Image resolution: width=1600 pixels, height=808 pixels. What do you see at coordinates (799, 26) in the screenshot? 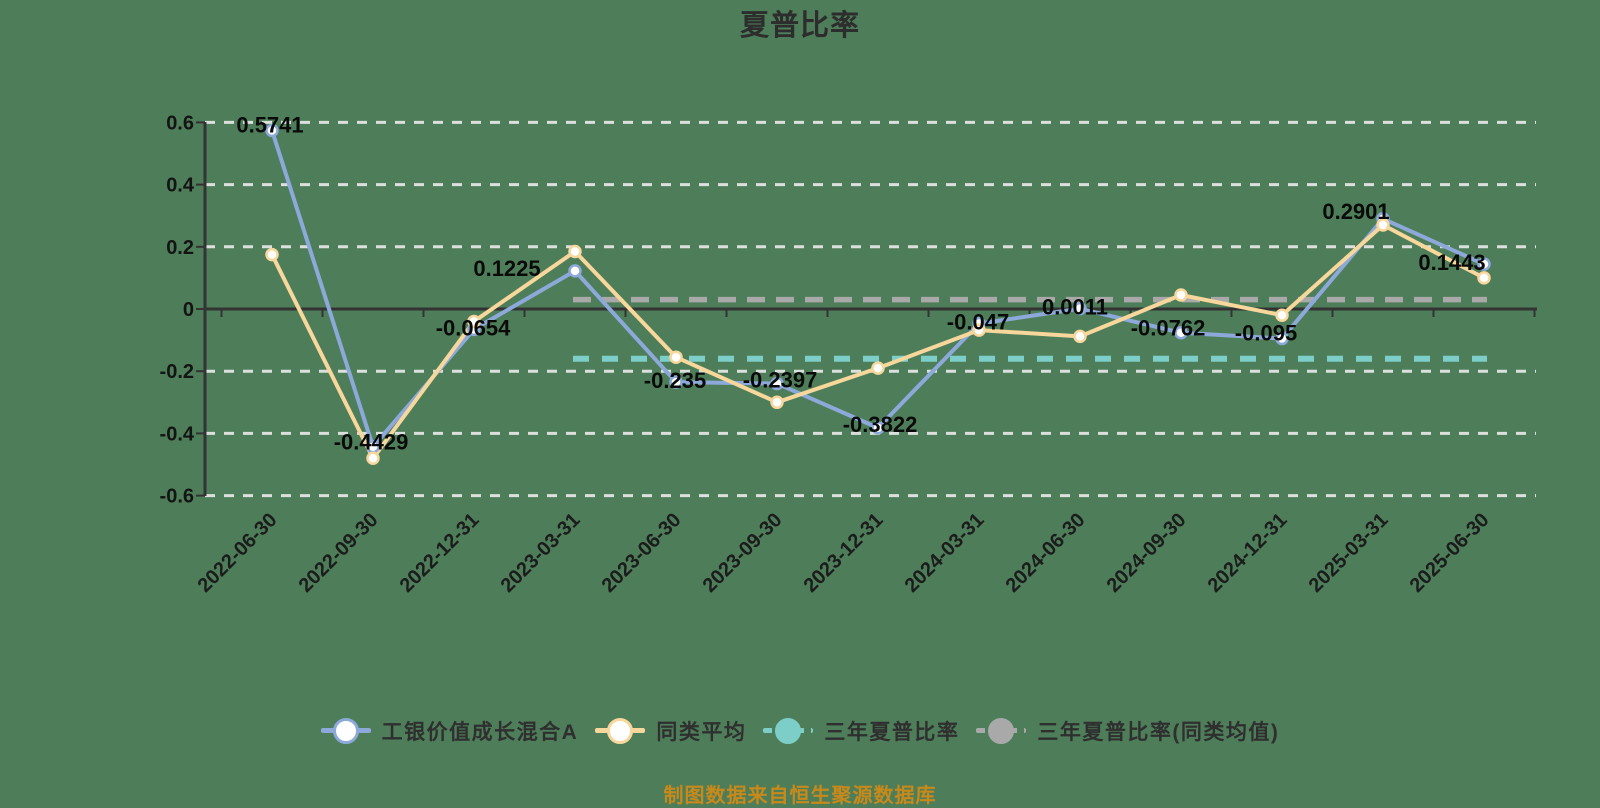
I see `chart-title: 夏普比率` at bounding box center [799, 26].